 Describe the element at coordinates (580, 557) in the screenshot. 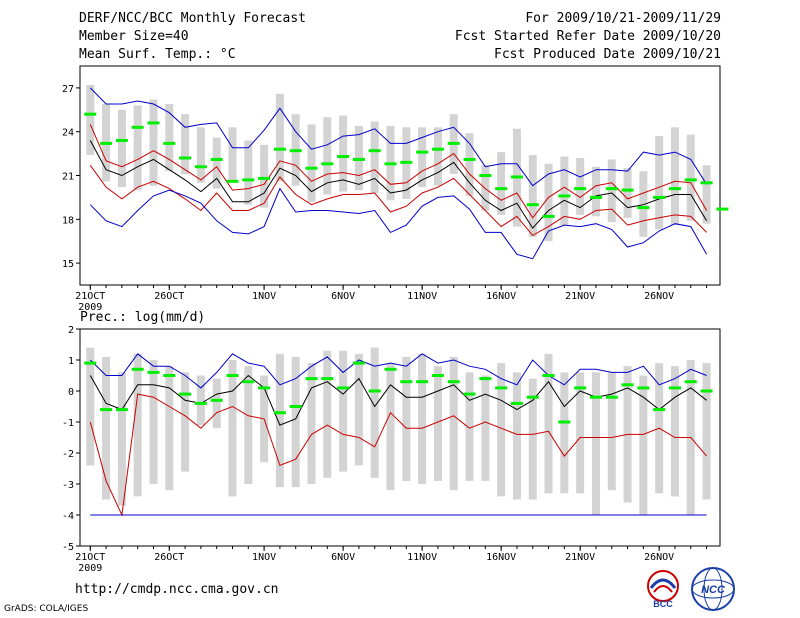

I see `panel2-xtick-label: 21NOV` at that location.